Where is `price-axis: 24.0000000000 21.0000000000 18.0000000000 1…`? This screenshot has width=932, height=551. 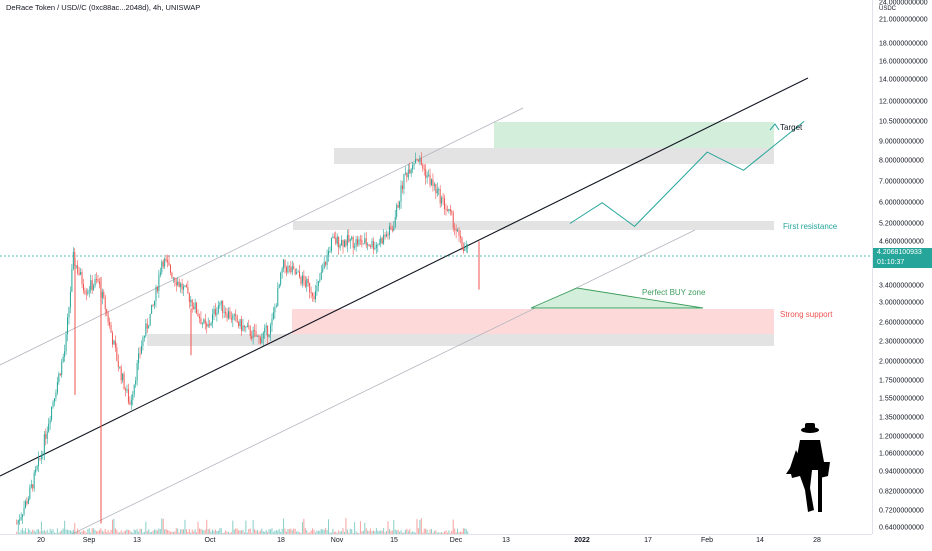 price-axis: 24.0000000000 21.0000000000 18.0000000000 1… is located at coordinates (902, 267).